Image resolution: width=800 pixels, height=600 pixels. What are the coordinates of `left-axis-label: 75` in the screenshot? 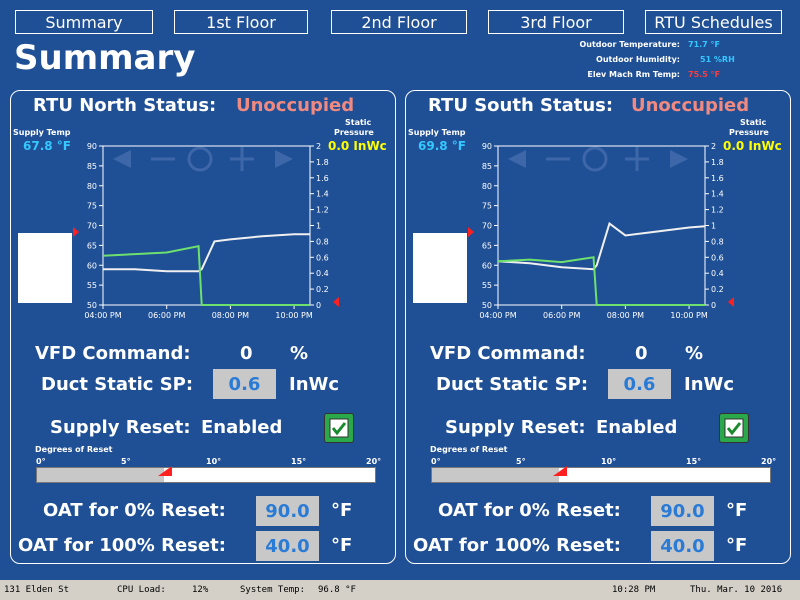 It's located at (487, 206).